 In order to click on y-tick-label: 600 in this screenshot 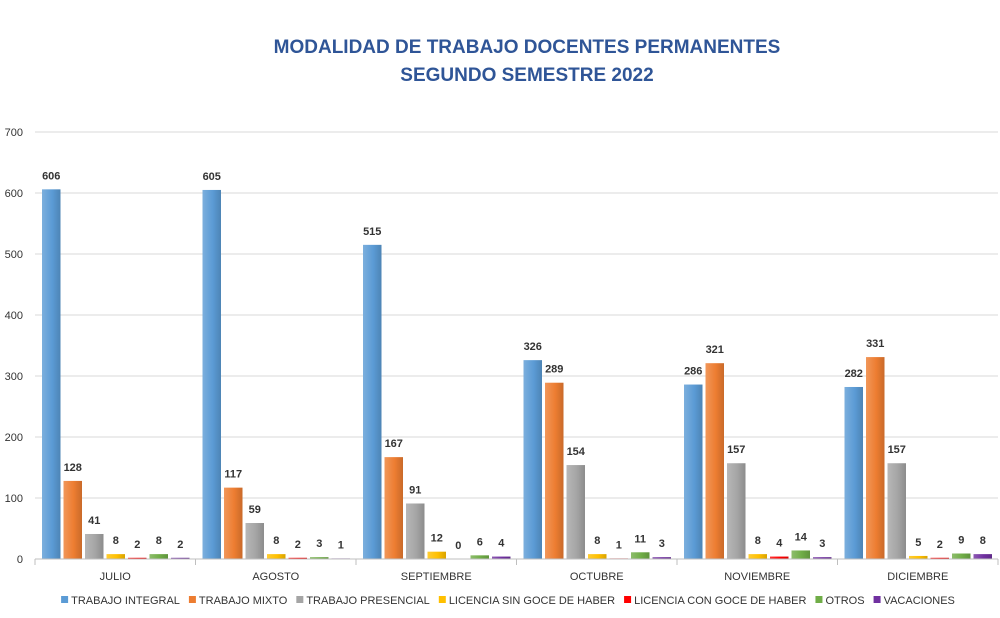, I will do `click(14, 194)`.